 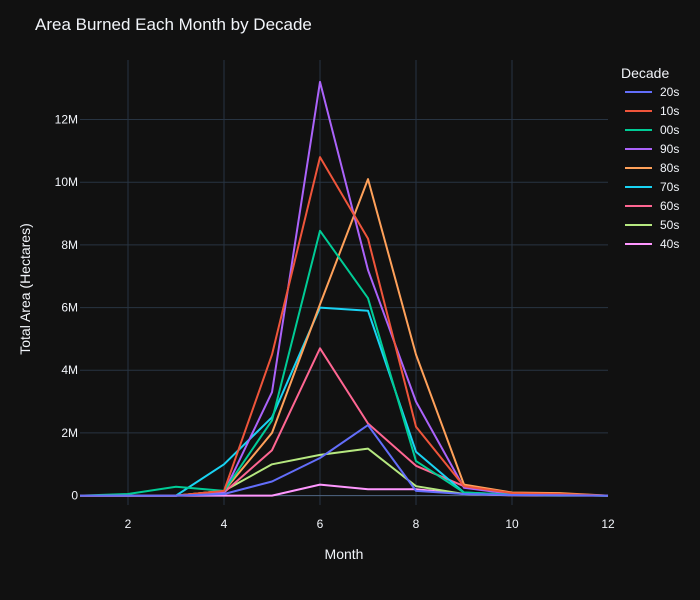 I want to click on legend-label-40s: 40s, so click(x=669, y=244).